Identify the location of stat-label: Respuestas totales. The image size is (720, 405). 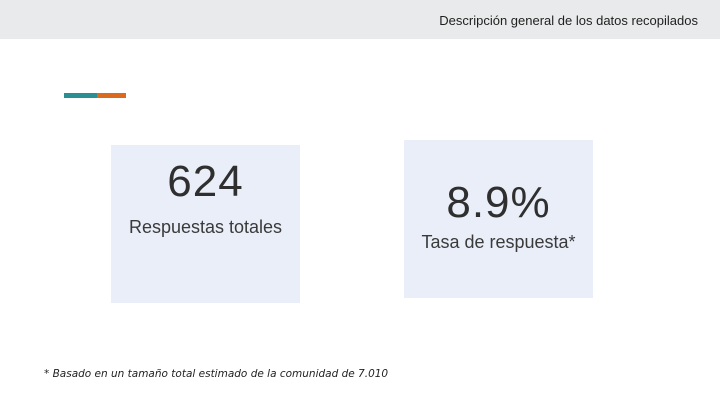
(205, 227).